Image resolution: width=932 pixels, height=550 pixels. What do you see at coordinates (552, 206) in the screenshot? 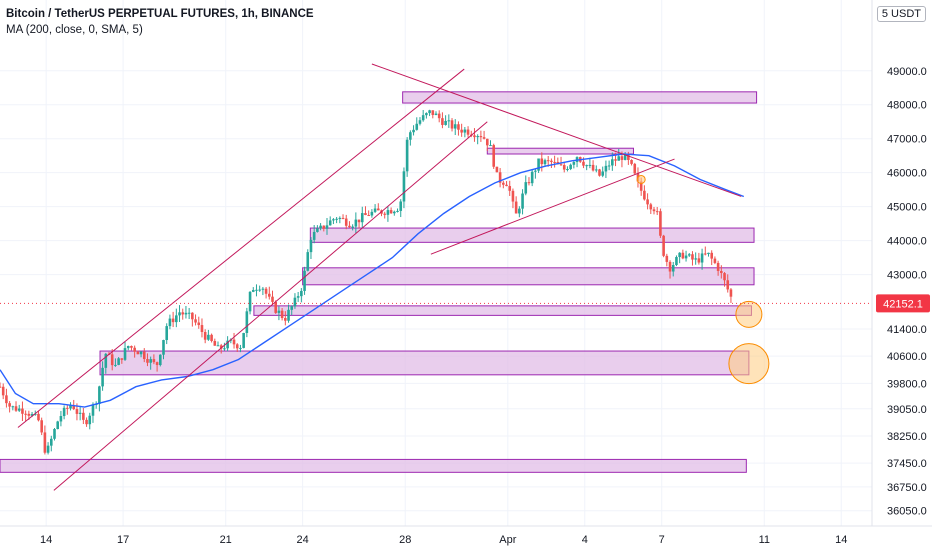
I see `trendline-rising-support` at bounding box center [552, 206].